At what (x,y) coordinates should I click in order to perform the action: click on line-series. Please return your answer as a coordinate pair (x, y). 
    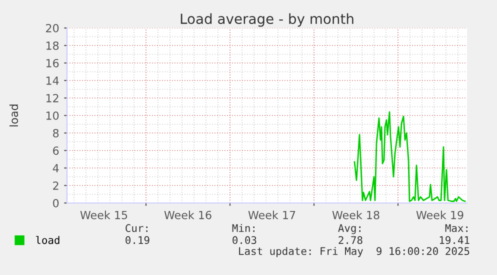
    Looking at the image, I should click on (410, 156).